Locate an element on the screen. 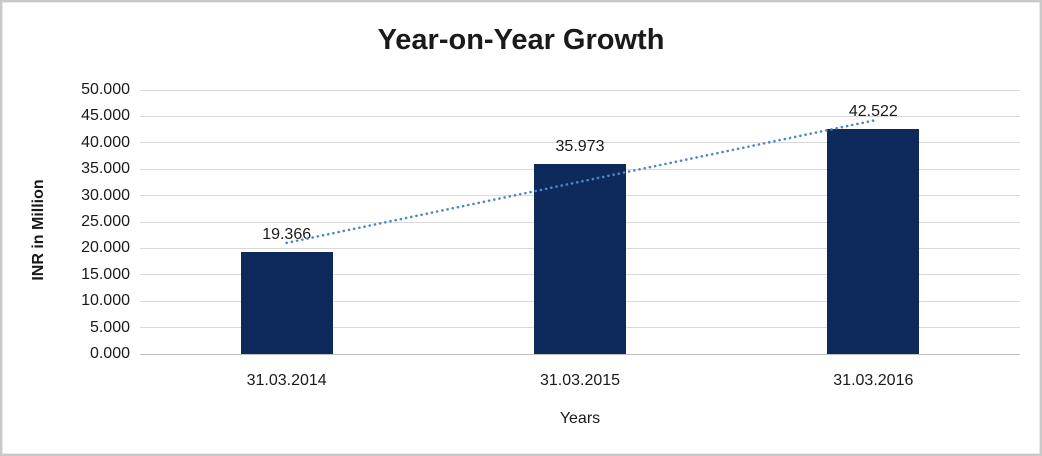 This screenshot has height=456, width=1042. y-axis-tick-label: 35.000 is located at coordinates (105, 169).